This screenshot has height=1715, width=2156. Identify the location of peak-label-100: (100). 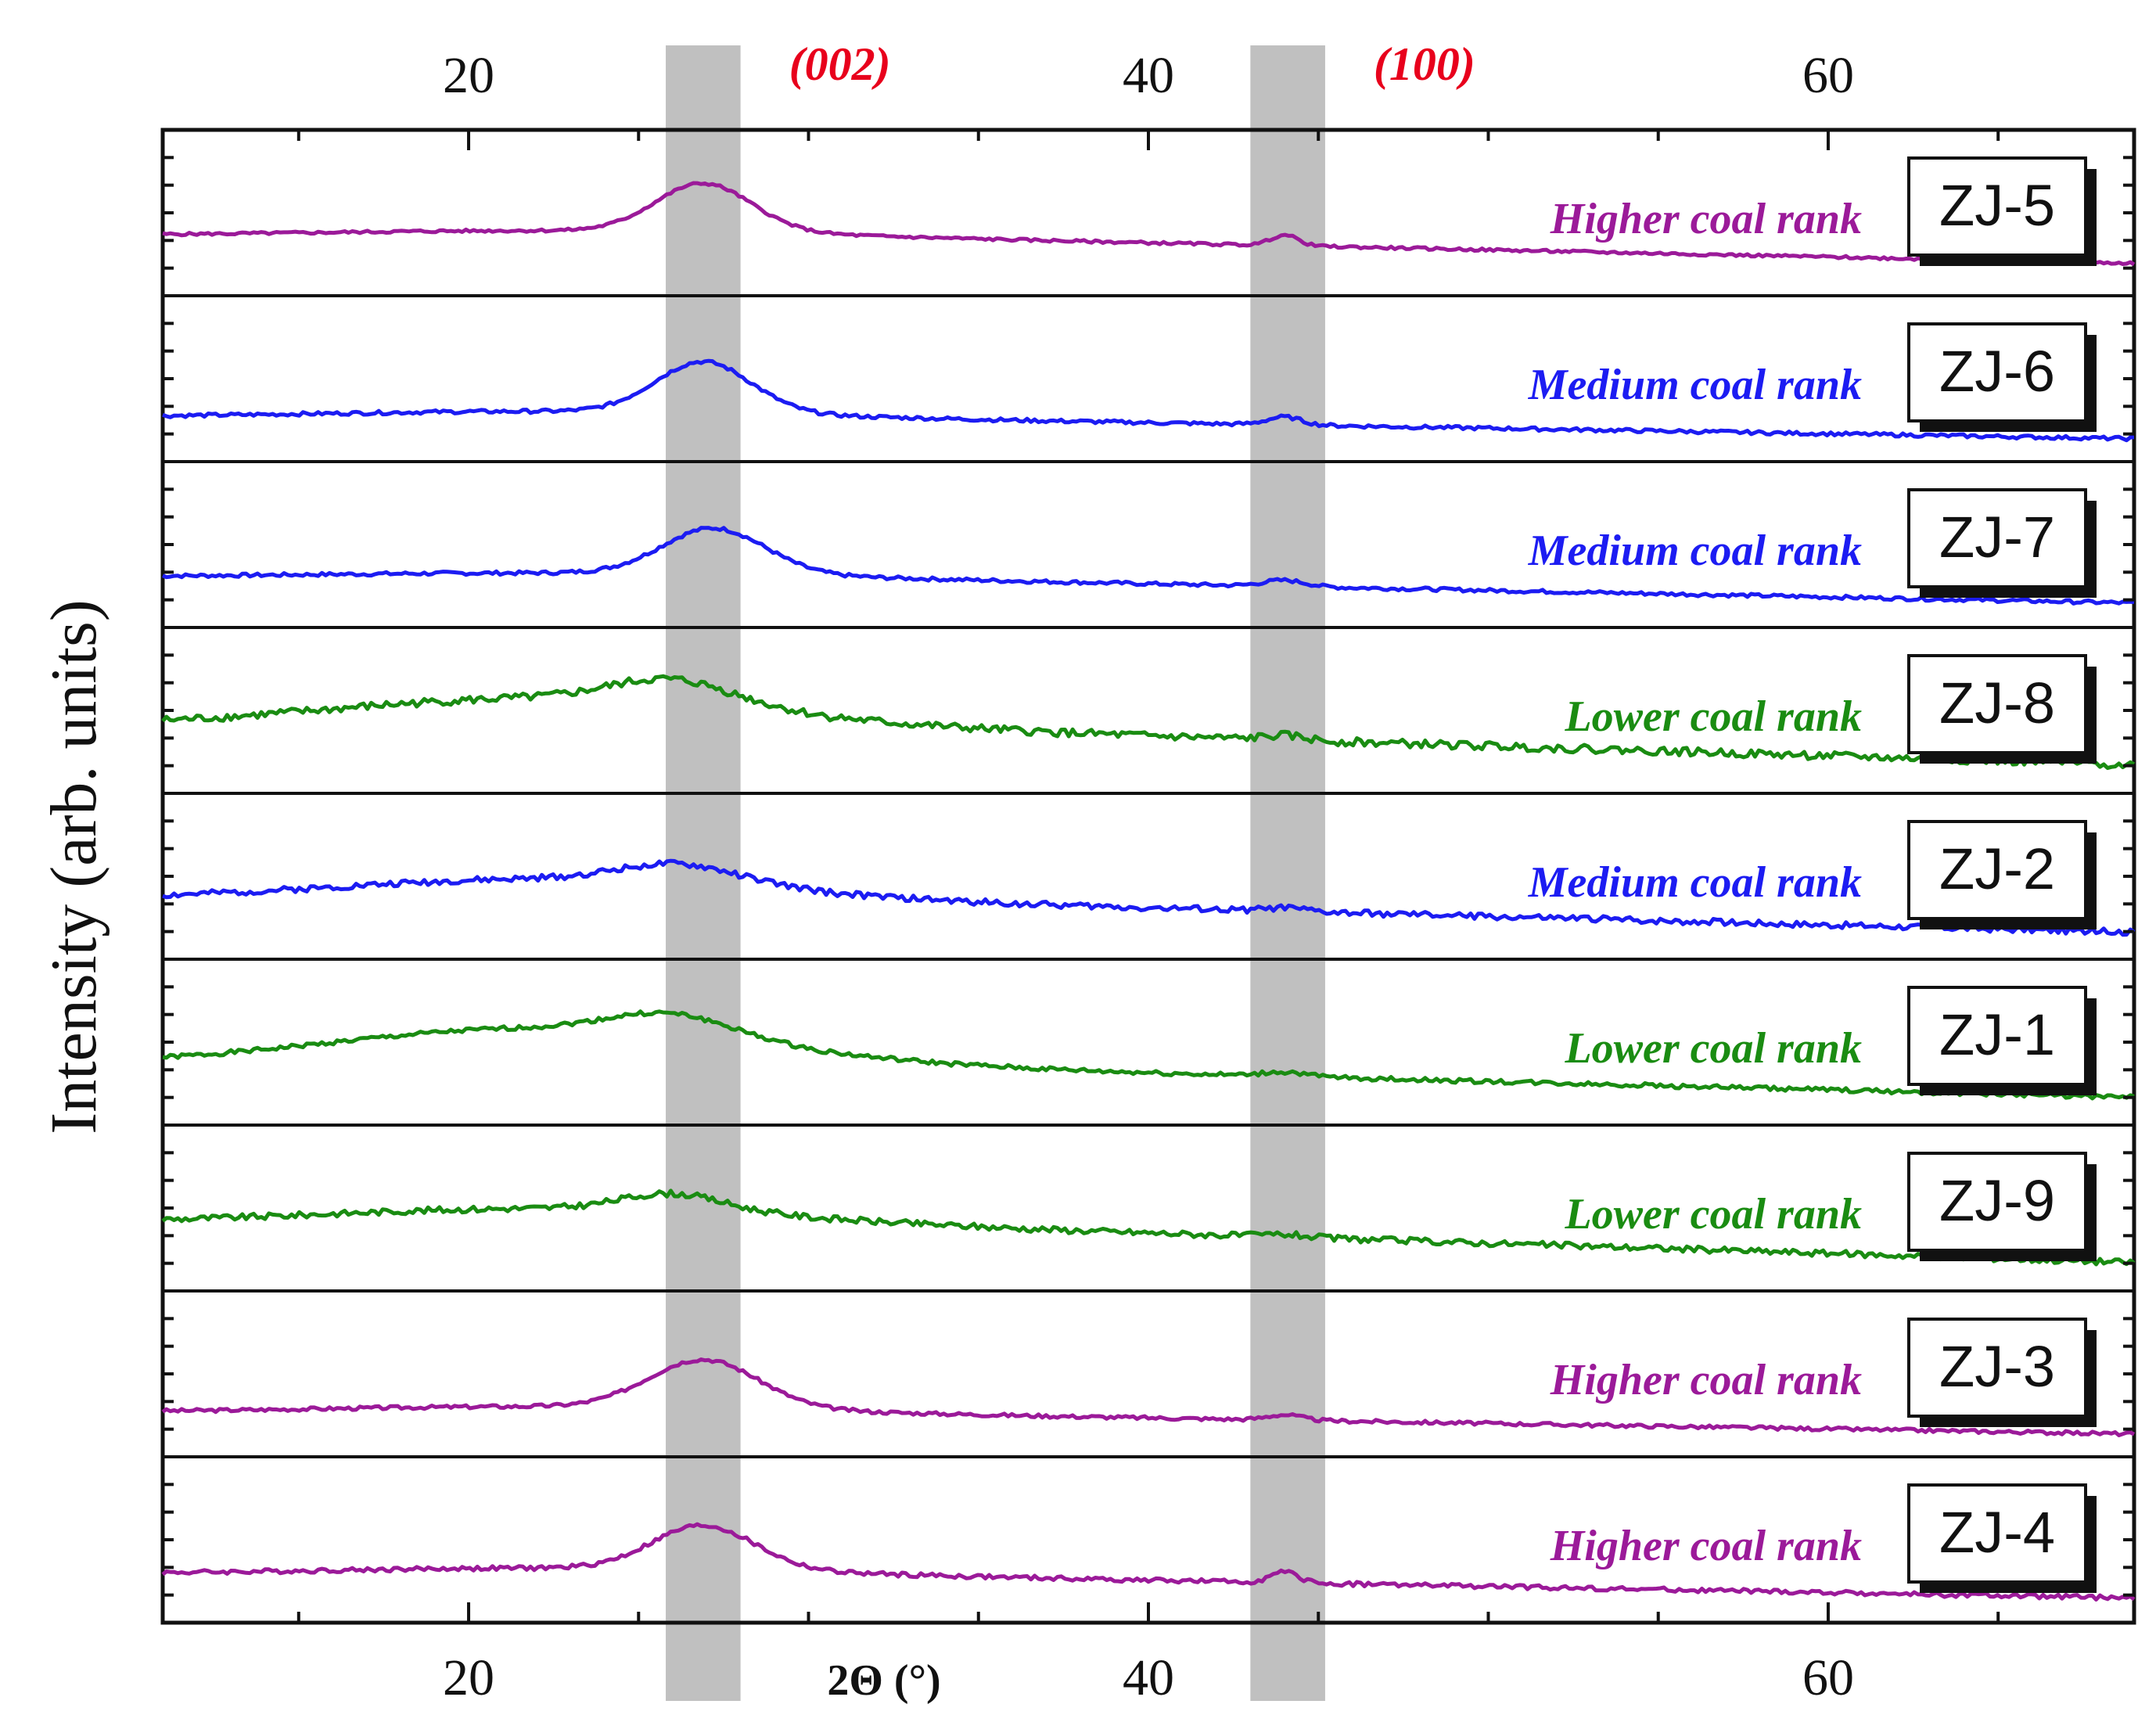
(1424, 64).